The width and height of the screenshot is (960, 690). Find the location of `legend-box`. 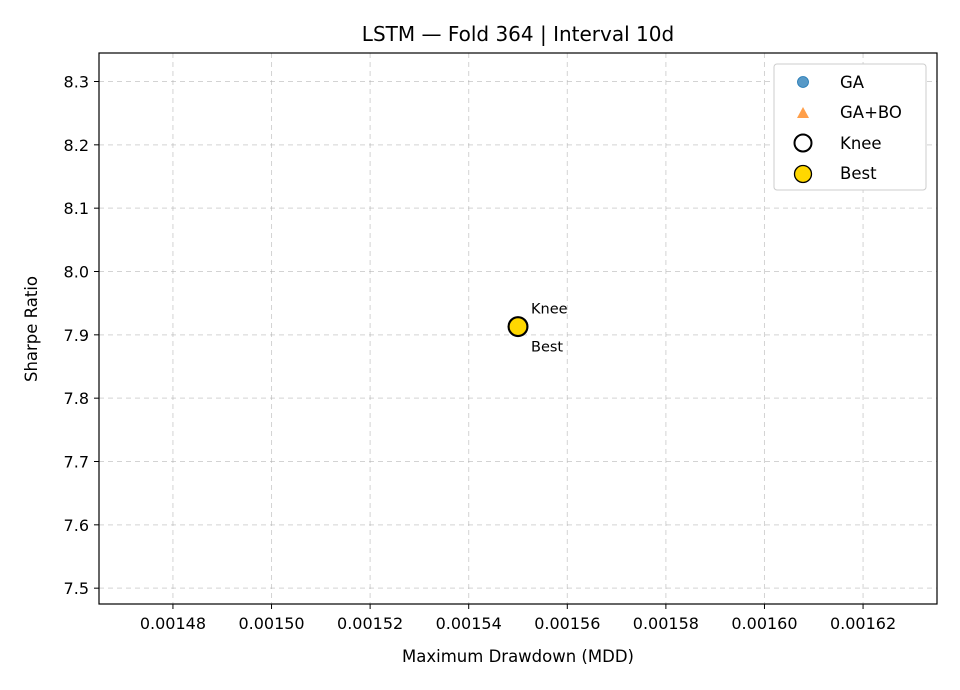

legend-box is located at coordinates (850, 127).